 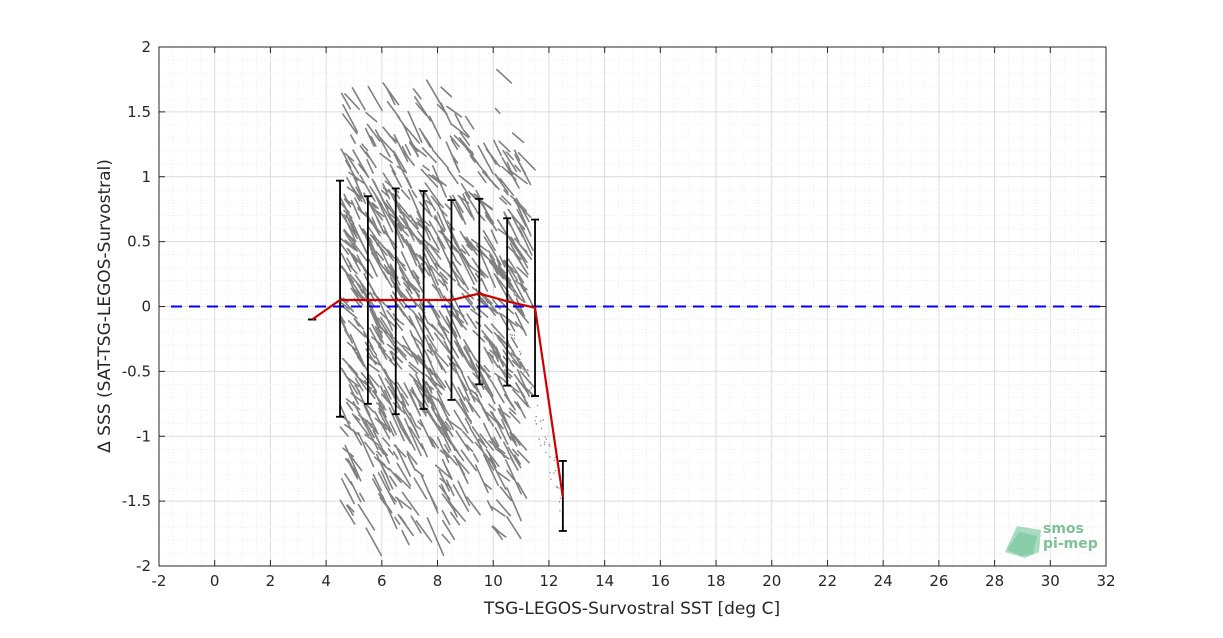 What do you see at coordinates (660, 581) in the screenshot?
I see `x-tick-label: 16` at bounding box center [660, 581].